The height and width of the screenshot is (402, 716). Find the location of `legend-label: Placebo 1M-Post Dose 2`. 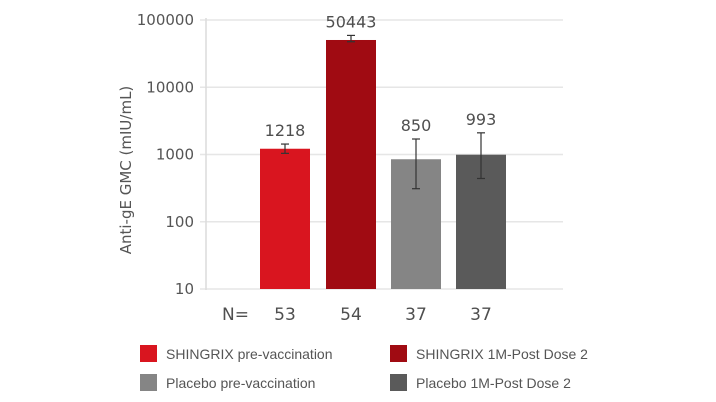

legend-label: Placebo 1M-Post Dose 2 is located at coordinates (493, 382).